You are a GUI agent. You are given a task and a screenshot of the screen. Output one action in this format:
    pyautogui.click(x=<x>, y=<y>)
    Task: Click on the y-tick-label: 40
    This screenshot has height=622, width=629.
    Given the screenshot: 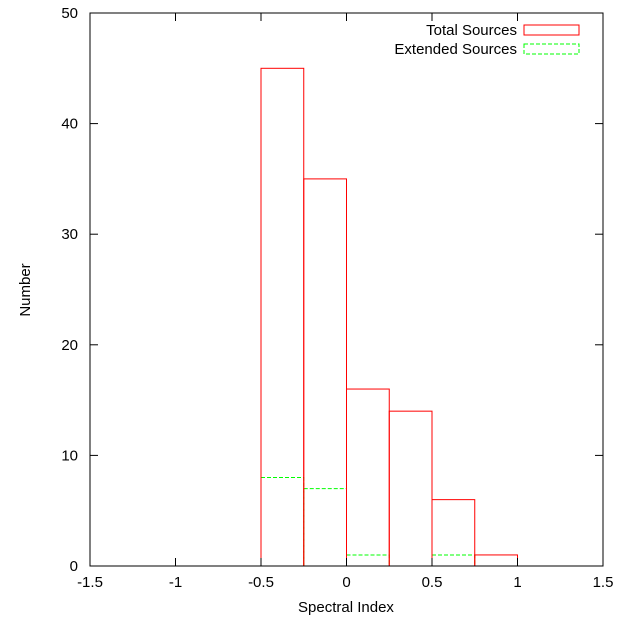 What is the action you would take?
    pyautogui.click(x=69, y=124)
    